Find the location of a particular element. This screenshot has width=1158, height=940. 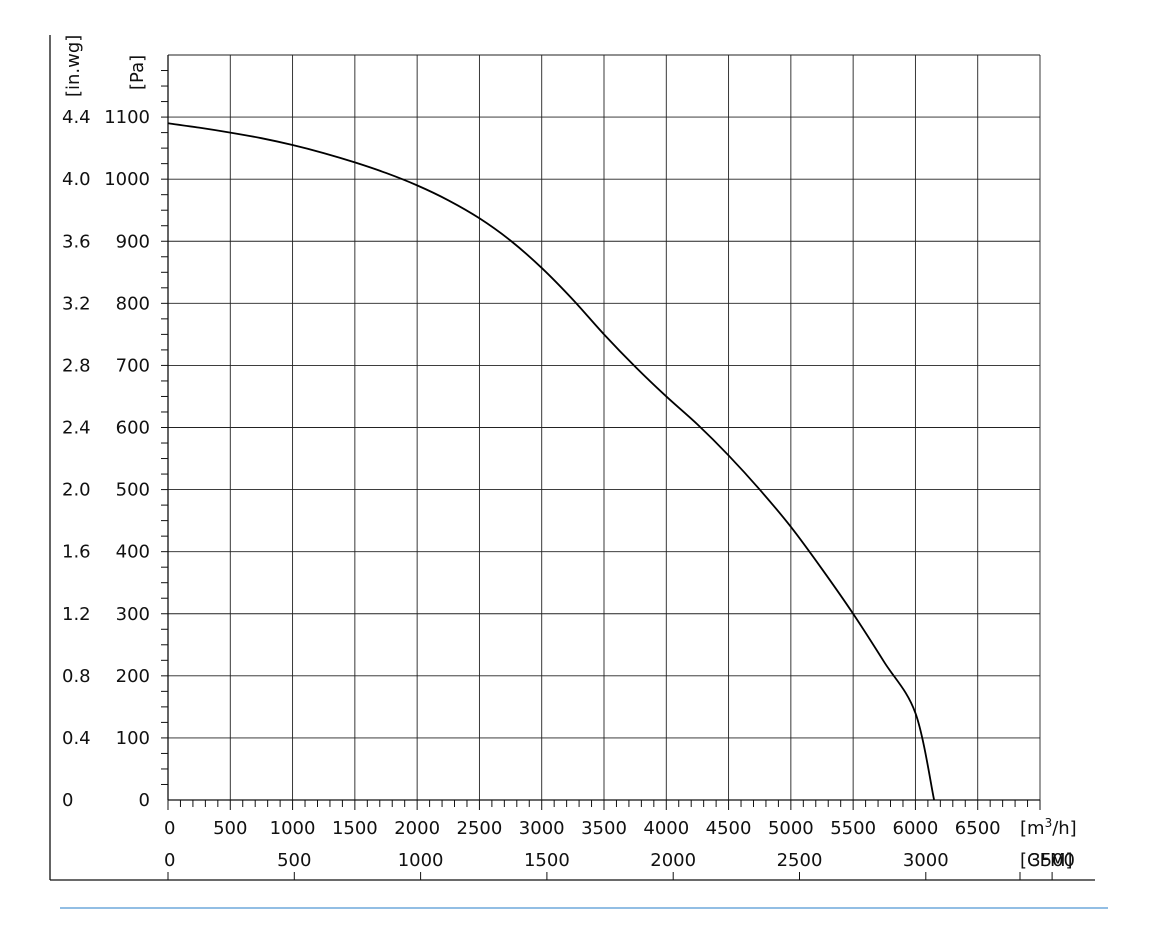

x-tick-label-m3h: 1500 is located at coordinates (355, 828).